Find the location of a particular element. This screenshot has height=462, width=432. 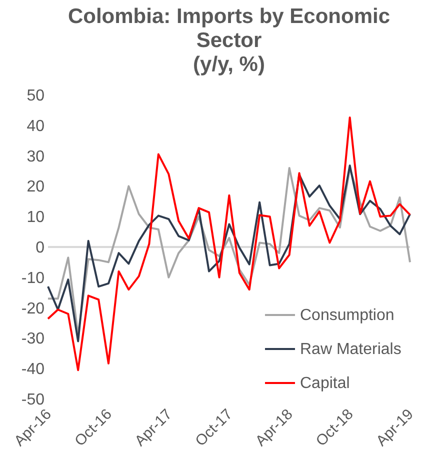

y-tick-label: 0 is located at coordinates (40, 248).